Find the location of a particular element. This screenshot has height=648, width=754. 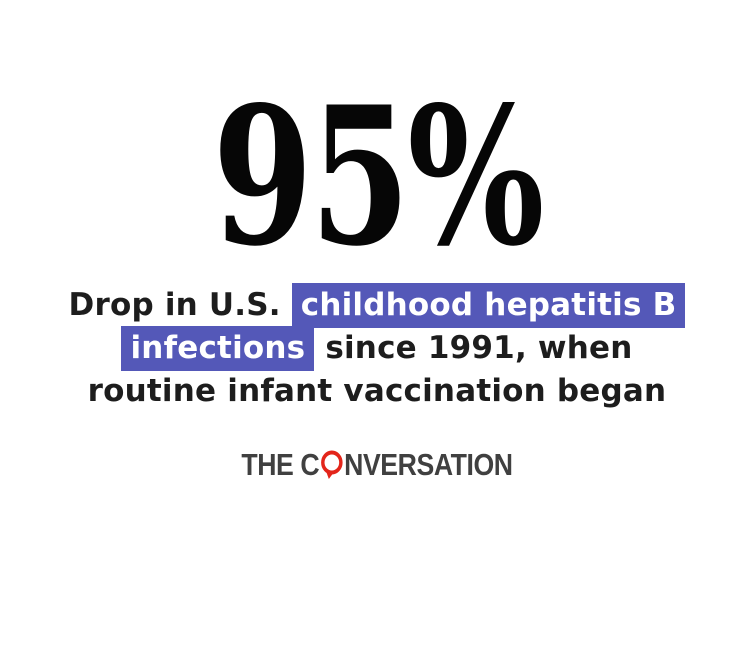

headline-text: Drop in U.S. is located at coordinates (180, 305).